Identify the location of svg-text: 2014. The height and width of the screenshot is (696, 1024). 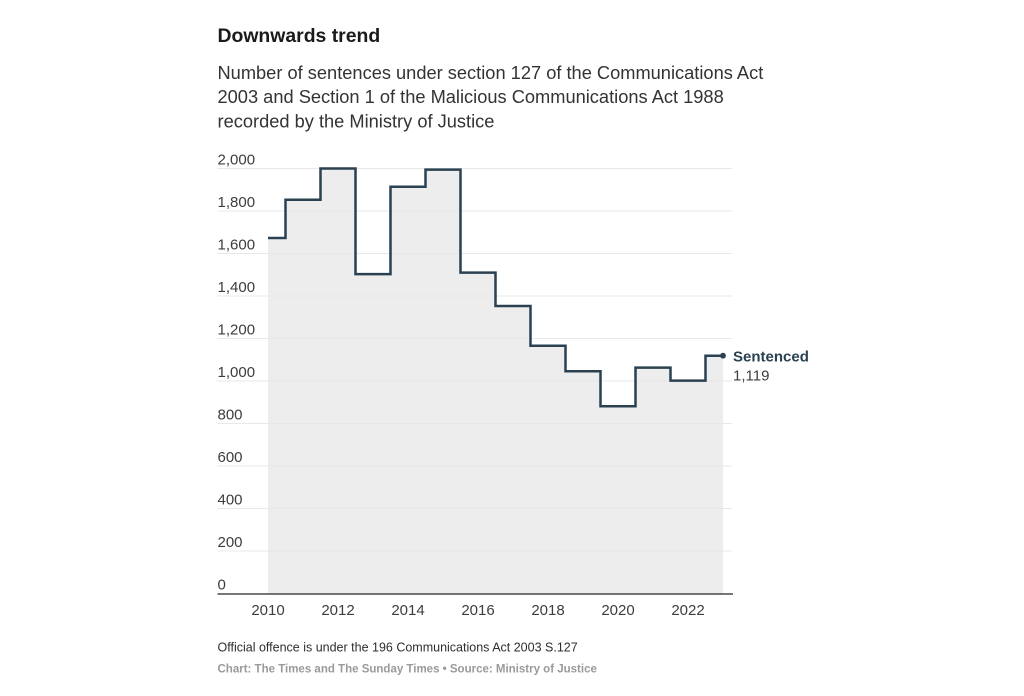
(407, 610).